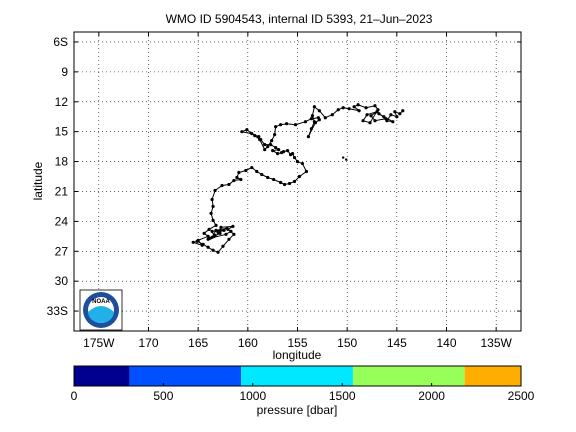  What do you see at coordinates (343, 157) in the screenshot?
I see `isolated-point` at bounding box center [343, 157].